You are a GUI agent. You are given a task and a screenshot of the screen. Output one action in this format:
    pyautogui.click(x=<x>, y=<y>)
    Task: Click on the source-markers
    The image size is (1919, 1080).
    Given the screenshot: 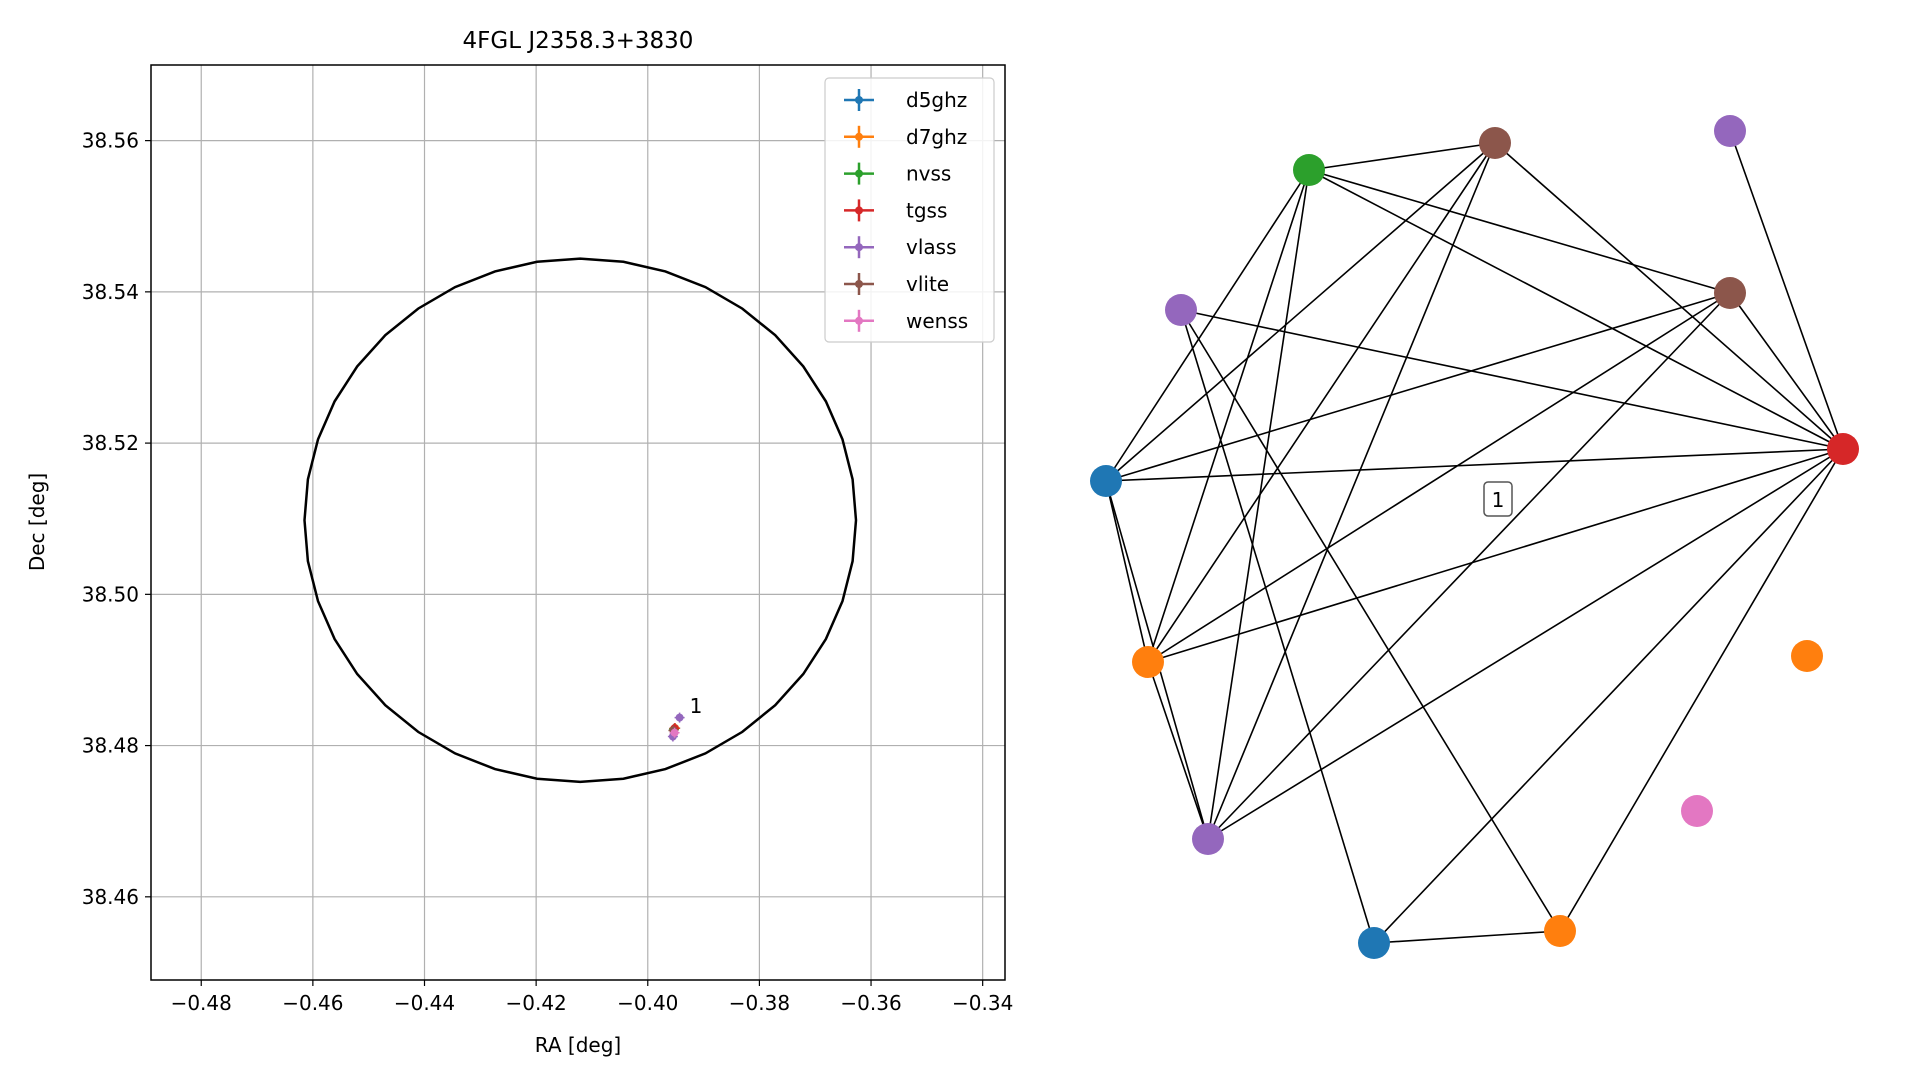 What is the action you would take?
    pyautogui.click(x=676, y=727)
    